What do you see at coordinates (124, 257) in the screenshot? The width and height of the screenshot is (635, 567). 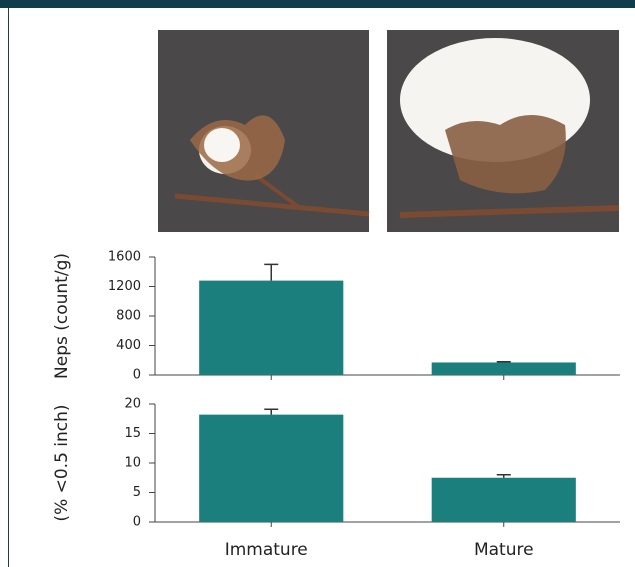 I see `y-tick-label: 1600` at bounding box center [124, 257].